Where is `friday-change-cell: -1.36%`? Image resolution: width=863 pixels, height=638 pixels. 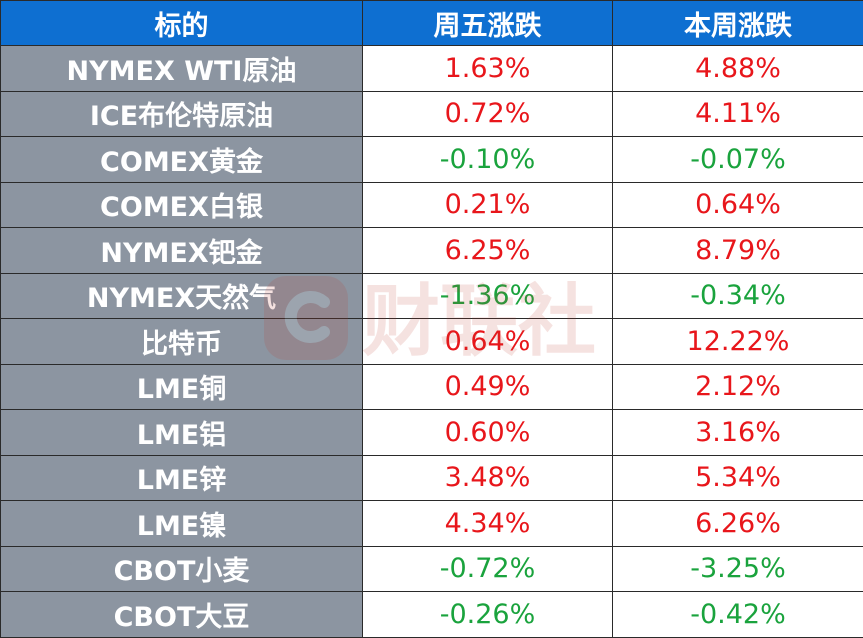 friday-change-cell: -1.36% is located at coordinates (488, 296).